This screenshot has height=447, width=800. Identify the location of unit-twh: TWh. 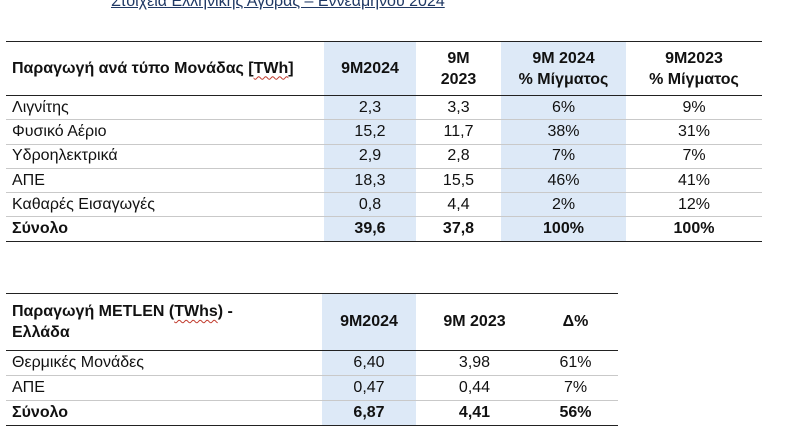
(271, 68).